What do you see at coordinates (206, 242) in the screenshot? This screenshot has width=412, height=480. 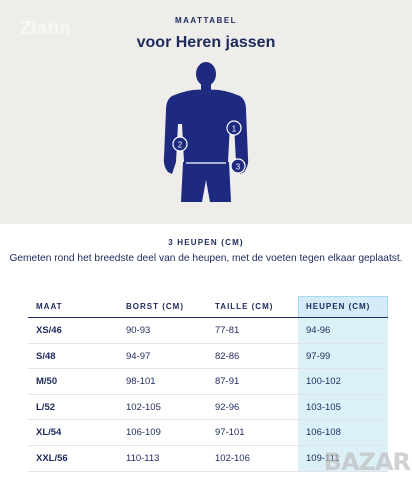 I see `section-title: 3 HEUPEN (CM)` at bounding box center [206, 242].